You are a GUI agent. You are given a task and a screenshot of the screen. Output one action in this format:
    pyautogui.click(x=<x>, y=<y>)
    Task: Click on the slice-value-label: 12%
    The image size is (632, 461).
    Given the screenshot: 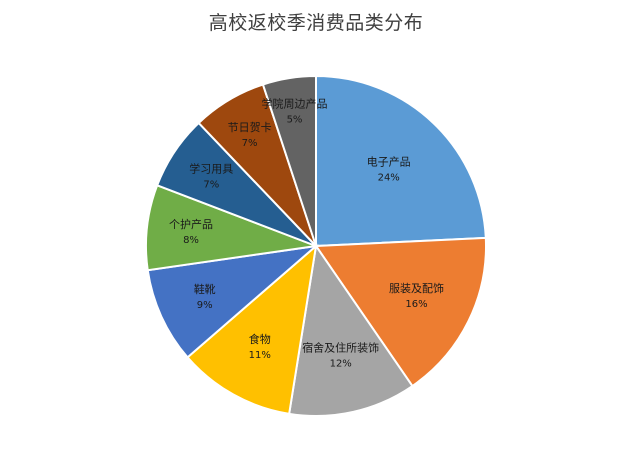 What is the action you would take?
    pyautogui.click(x=341, y=363)
    